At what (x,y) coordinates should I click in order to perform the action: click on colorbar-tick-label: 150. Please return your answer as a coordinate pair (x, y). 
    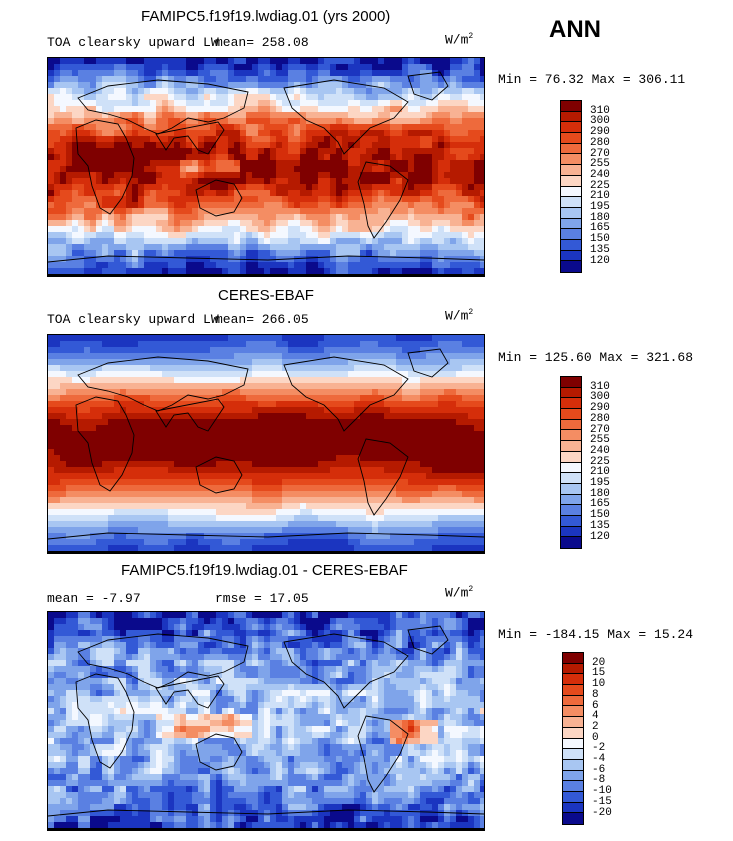
    Looking at the image, I should click on (600, 239).